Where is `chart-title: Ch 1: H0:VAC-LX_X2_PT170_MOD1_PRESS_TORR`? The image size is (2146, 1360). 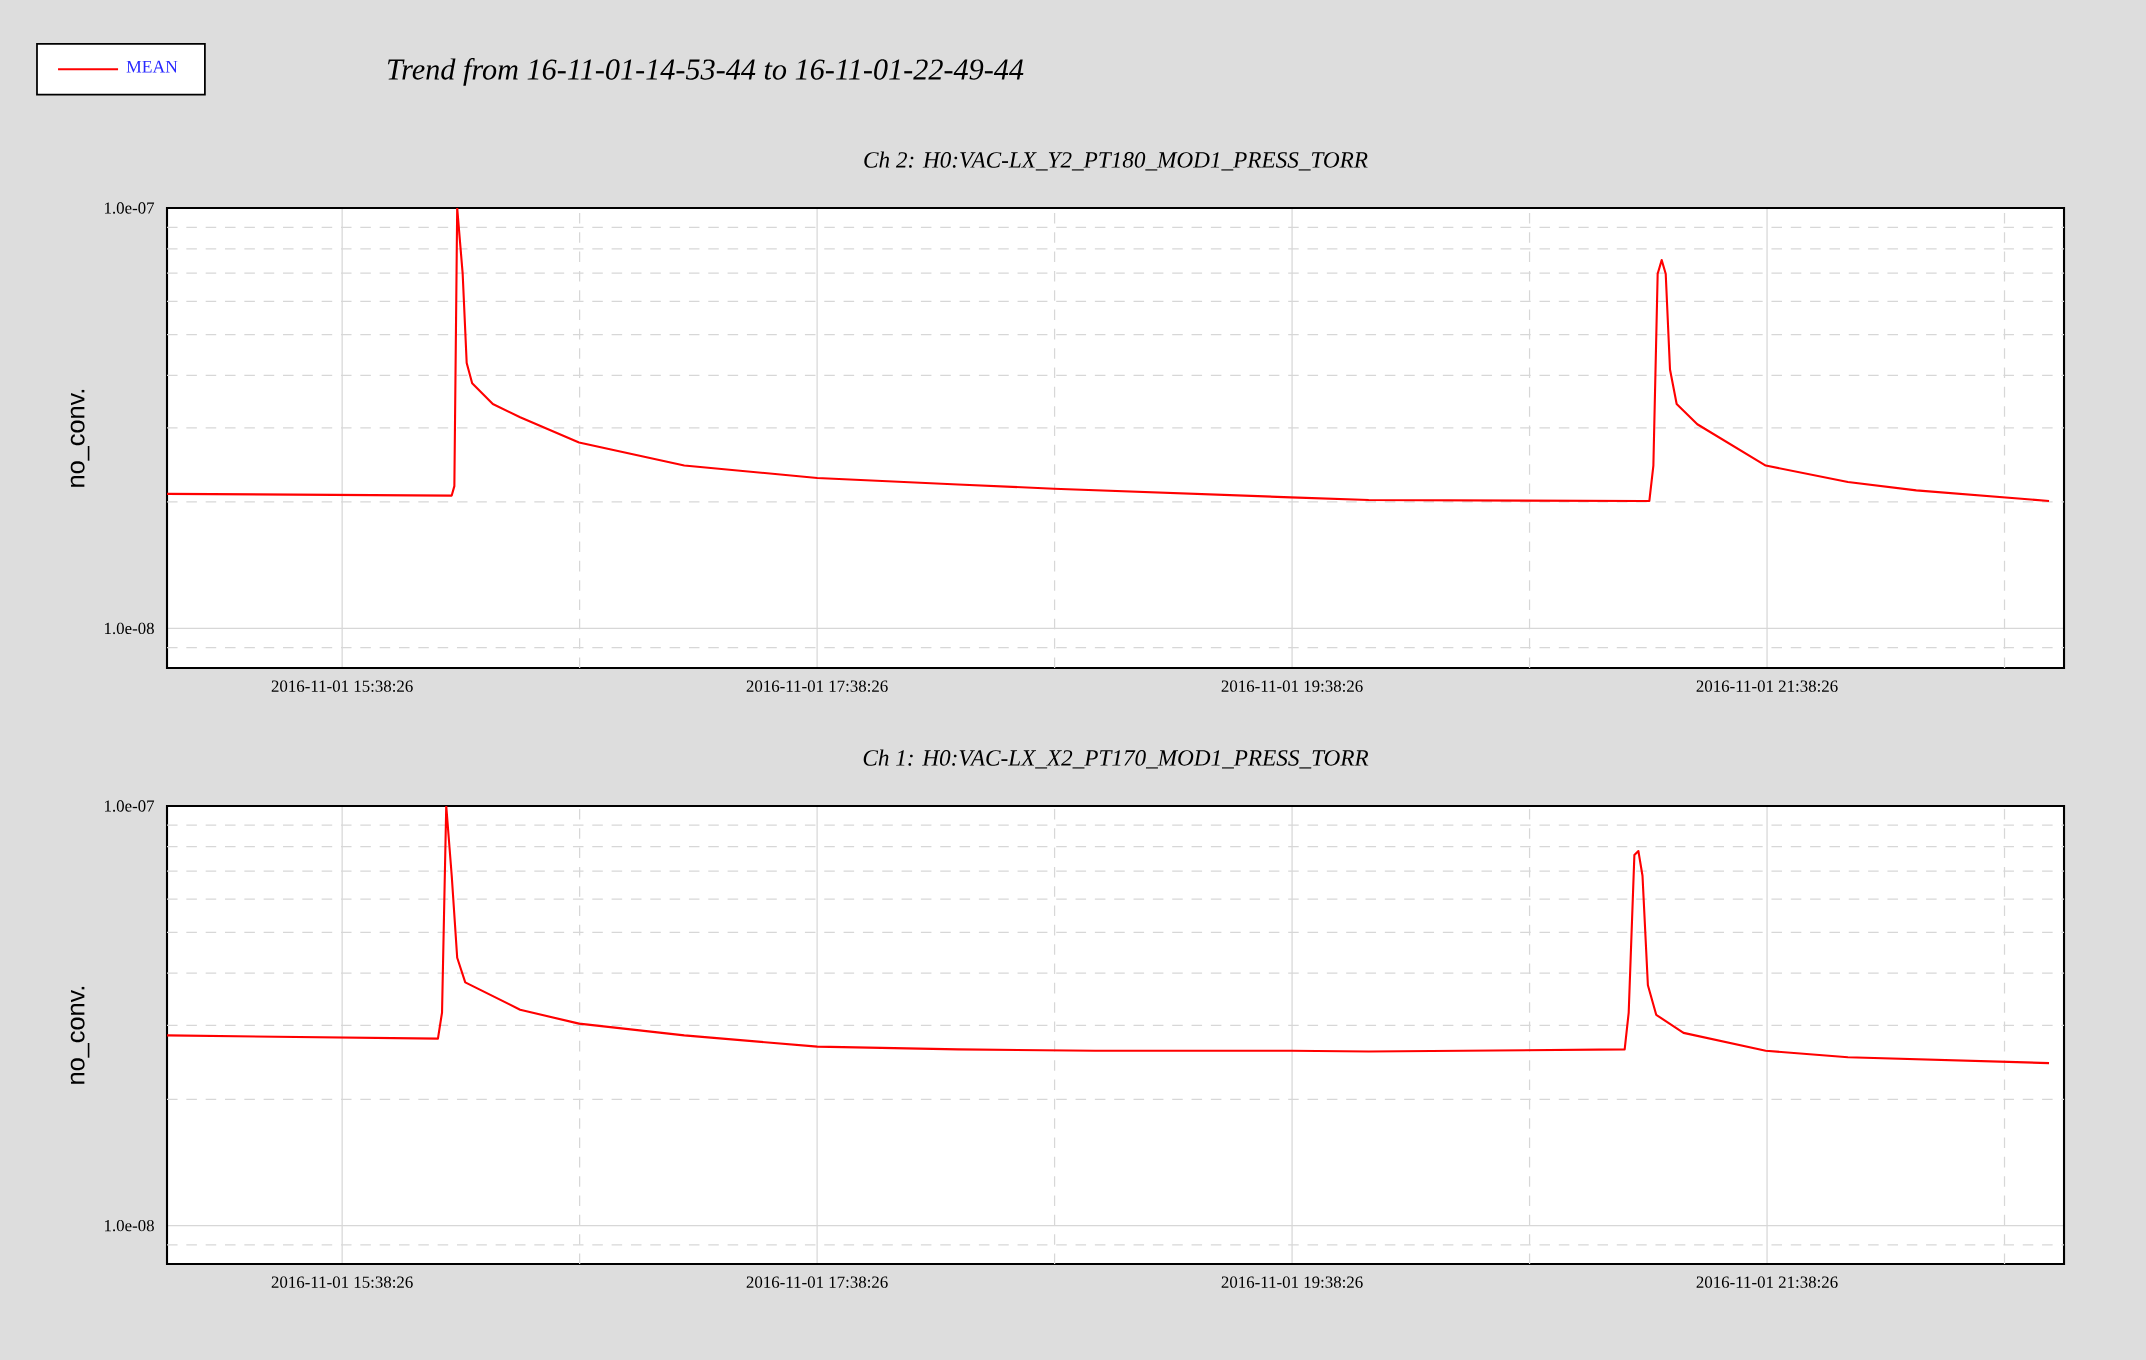
chart-title: Ch 1: H0:VAC-LX_X2_PT170_MOD1_PRESS_TORR is located at coordinates (1116, 759).